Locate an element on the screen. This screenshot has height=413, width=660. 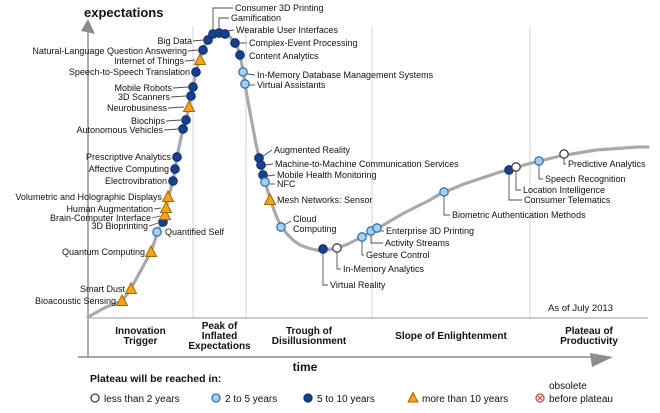
tech-label: Consumer 3D Printing is located at coordinates (279, 8).